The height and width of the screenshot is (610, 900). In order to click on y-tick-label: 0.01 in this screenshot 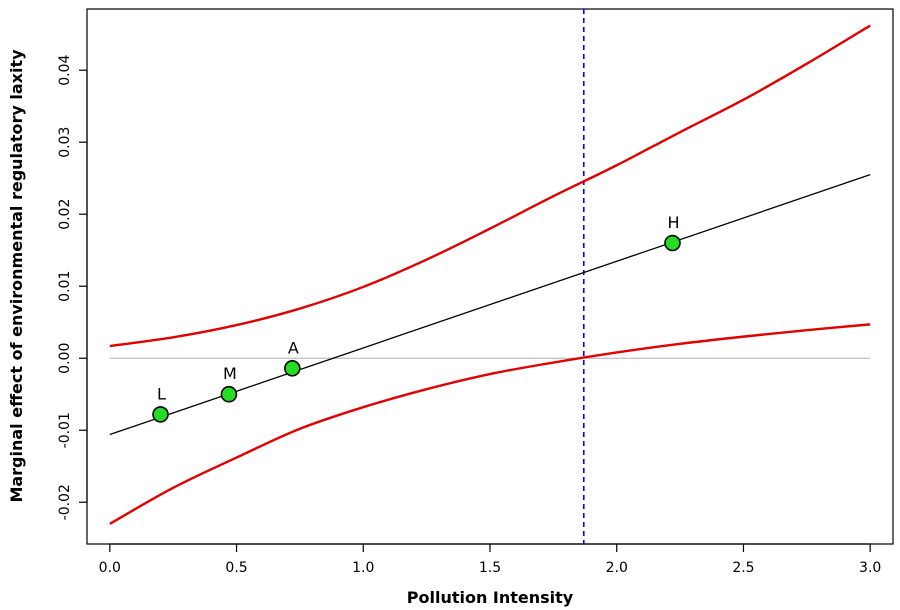, I will do `click(65, 286)`.